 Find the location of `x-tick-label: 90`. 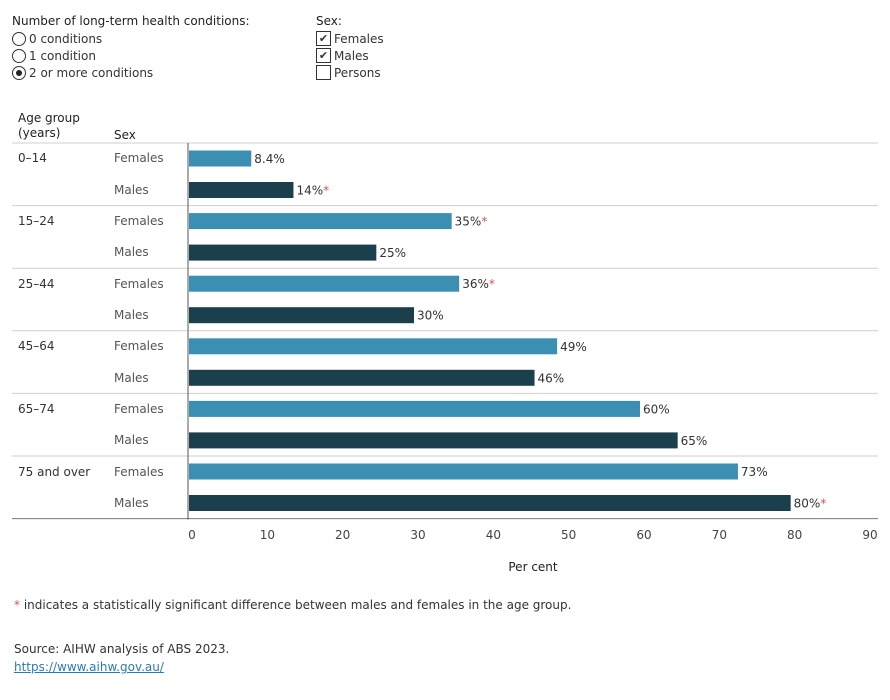

x-tick-label: 90 is located at coordinates (869, 535).